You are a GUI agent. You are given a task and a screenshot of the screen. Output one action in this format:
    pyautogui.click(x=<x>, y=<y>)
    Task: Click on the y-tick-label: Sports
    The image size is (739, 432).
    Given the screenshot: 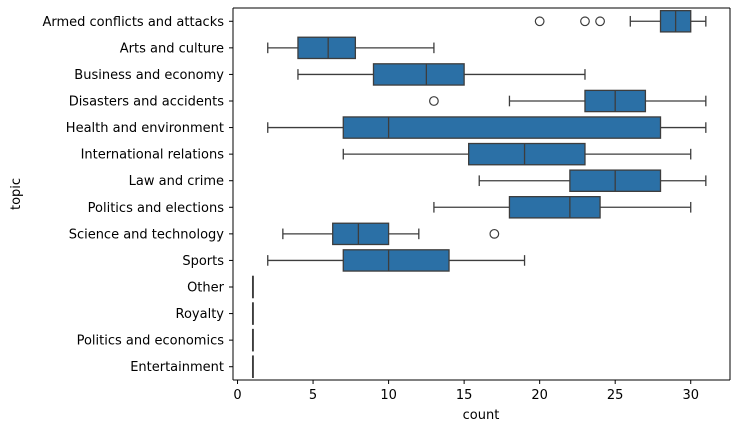 What is the action you would take?
    pyautogui.click(x=203, y=261)
    